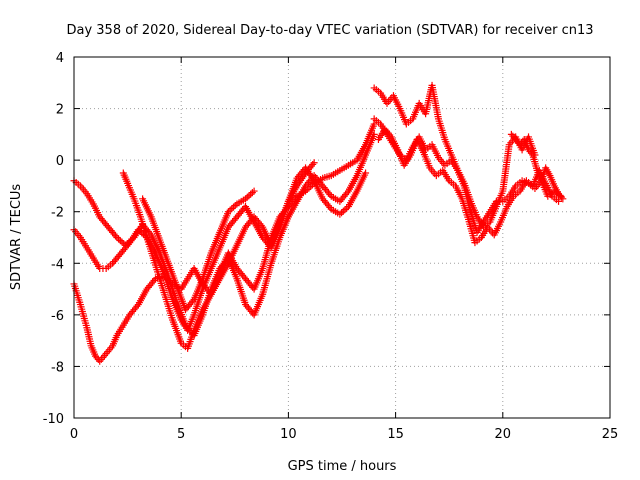 The width and height of the screenshot is (640, 480). What do you see at coordinates (53, 419) in the screenshot?
I see `y-tick-label: -10` at bounding box center [53, 419].